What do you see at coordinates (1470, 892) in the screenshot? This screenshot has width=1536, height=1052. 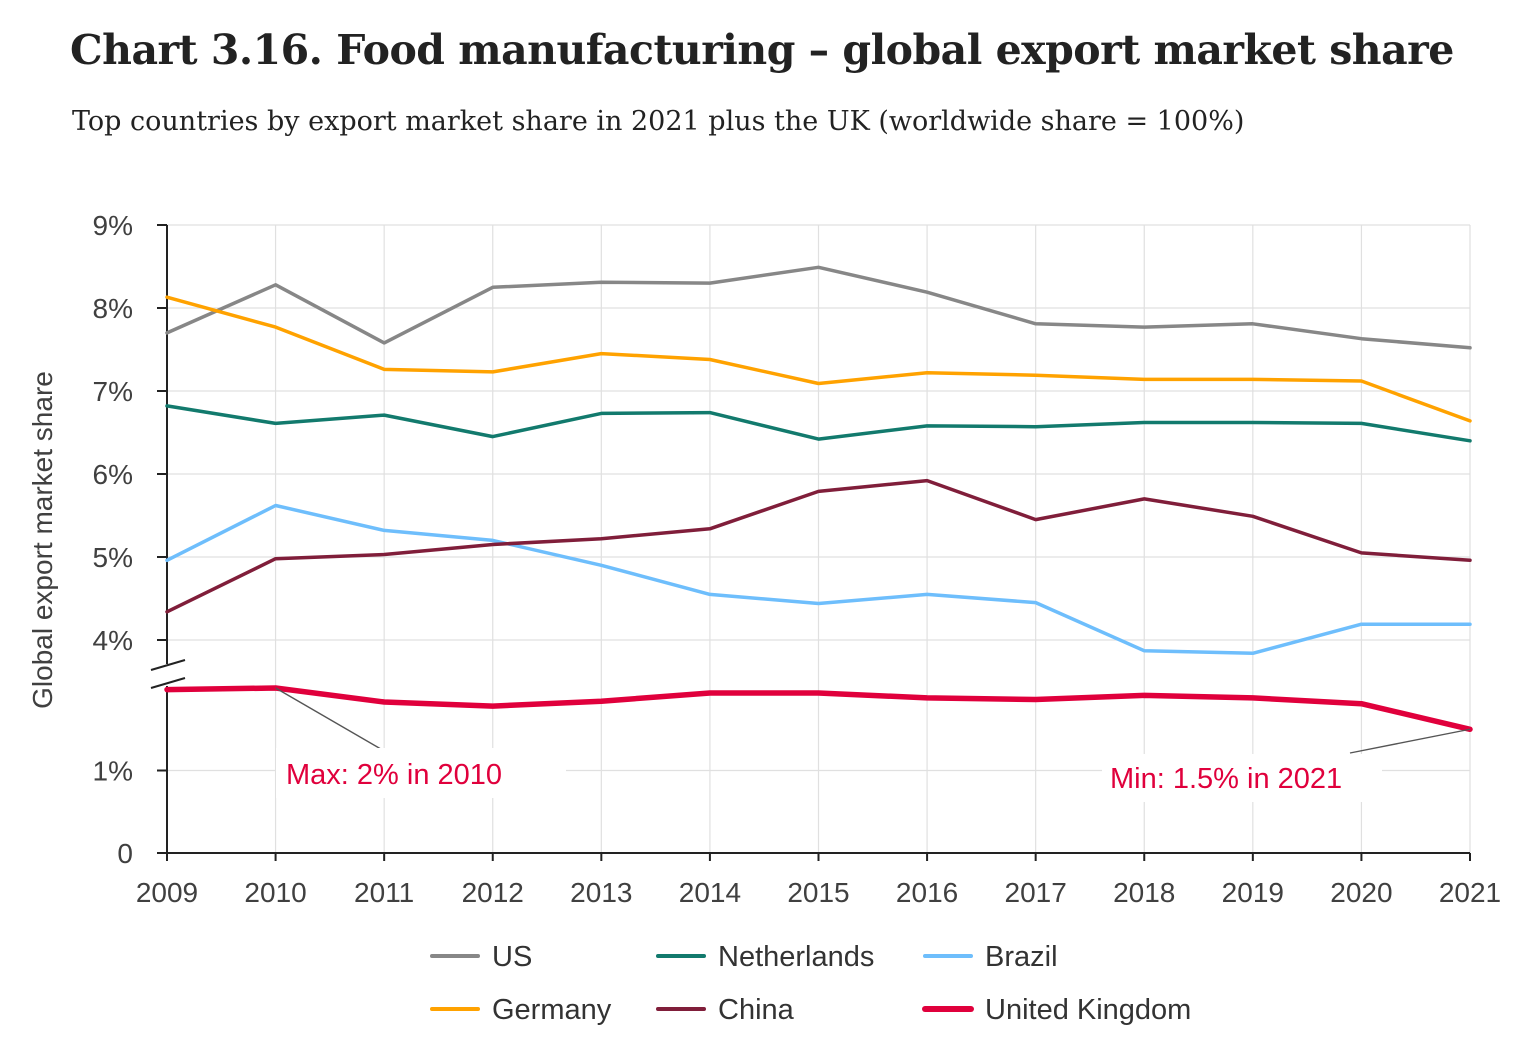 I see `x-tick-label: 2021` at bounding box center [1470, 892].